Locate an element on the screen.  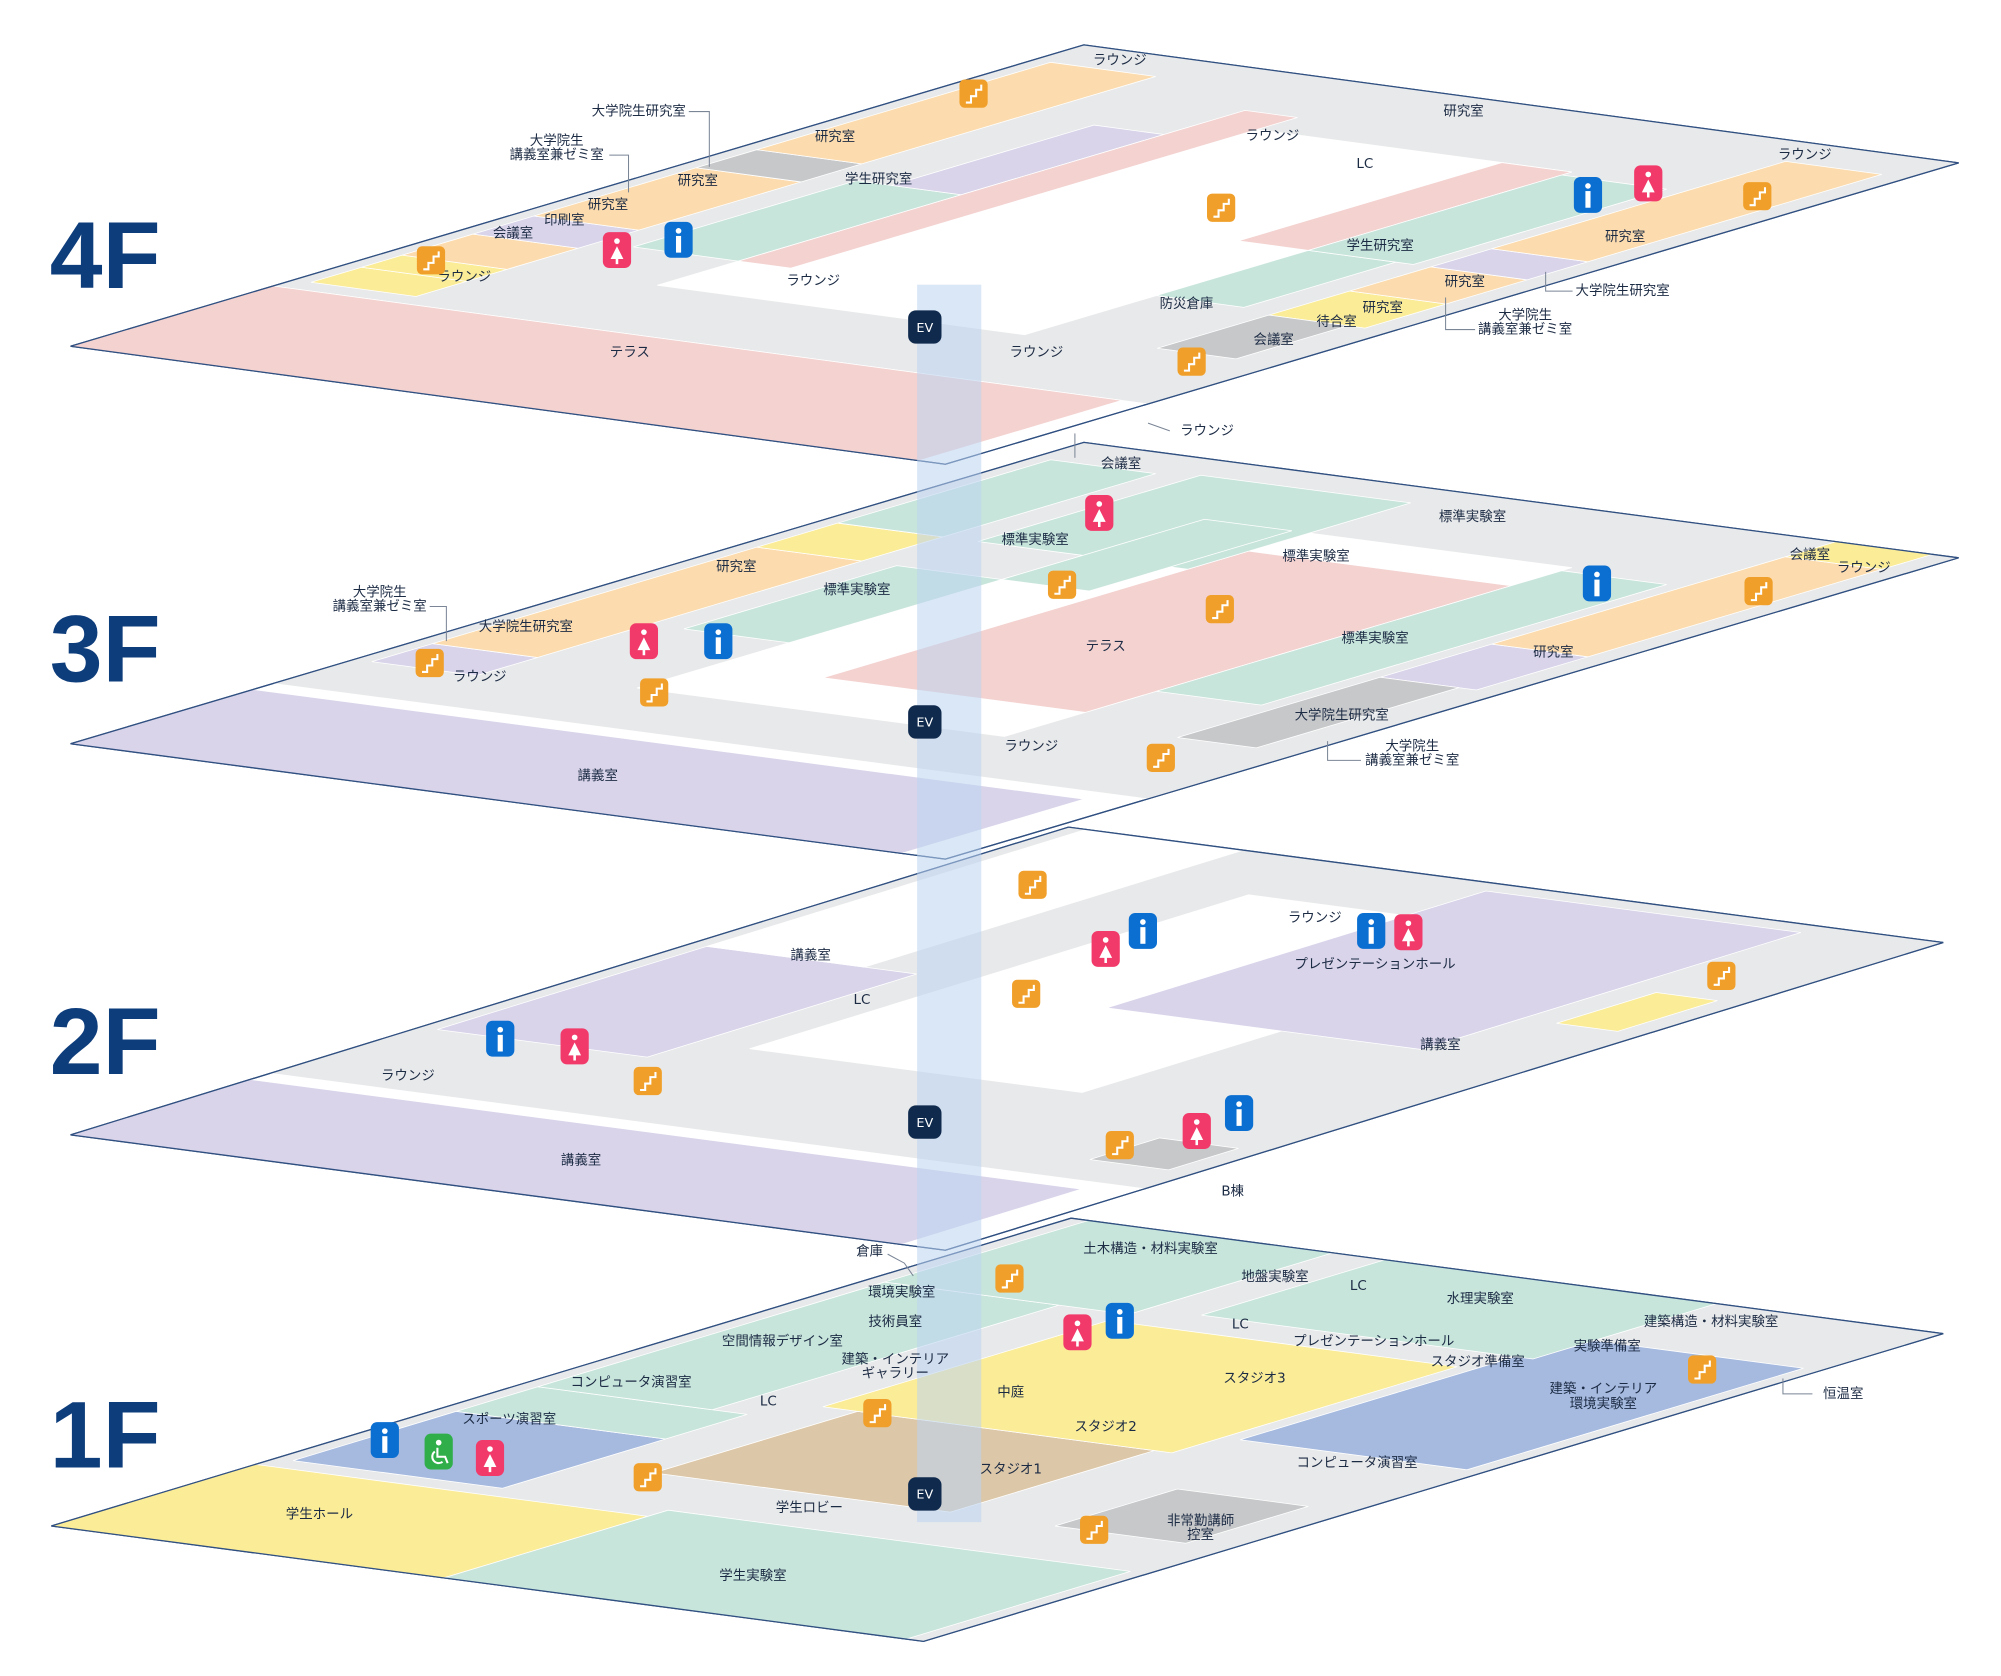
floor-label-3f: 3F is located at coordinates (105, 650).